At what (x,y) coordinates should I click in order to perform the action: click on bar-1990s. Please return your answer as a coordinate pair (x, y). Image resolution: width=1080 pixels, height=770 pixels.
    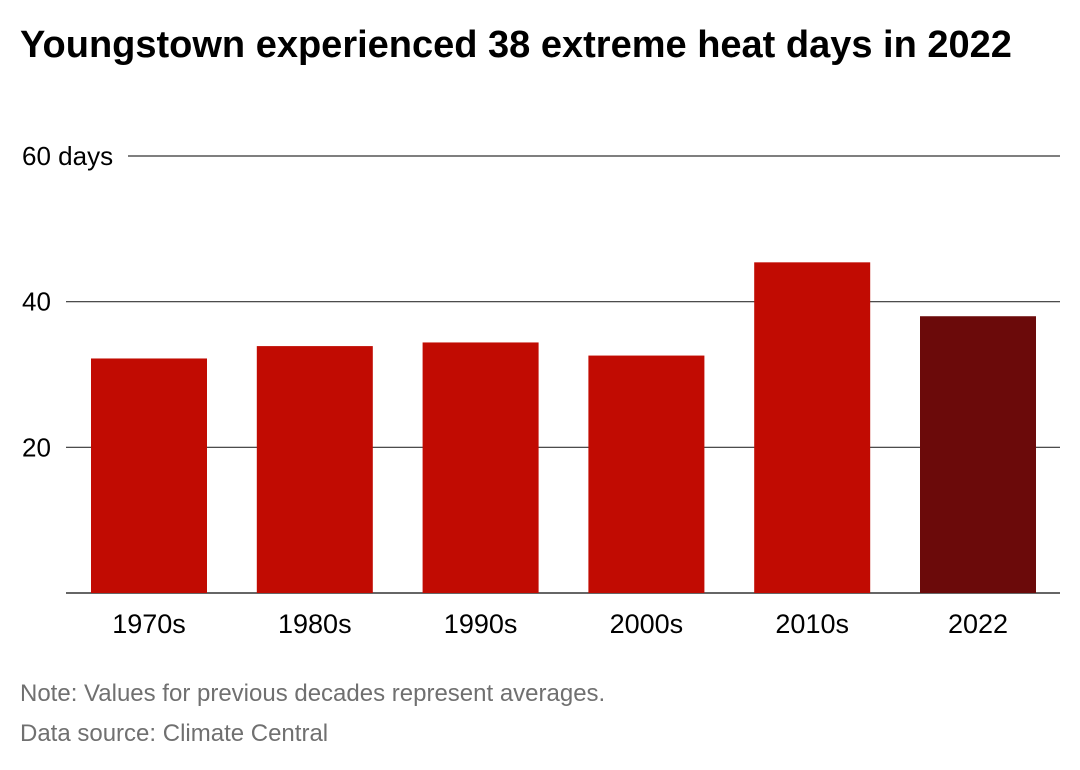
    Looking at the image, I should click on (480, 467).